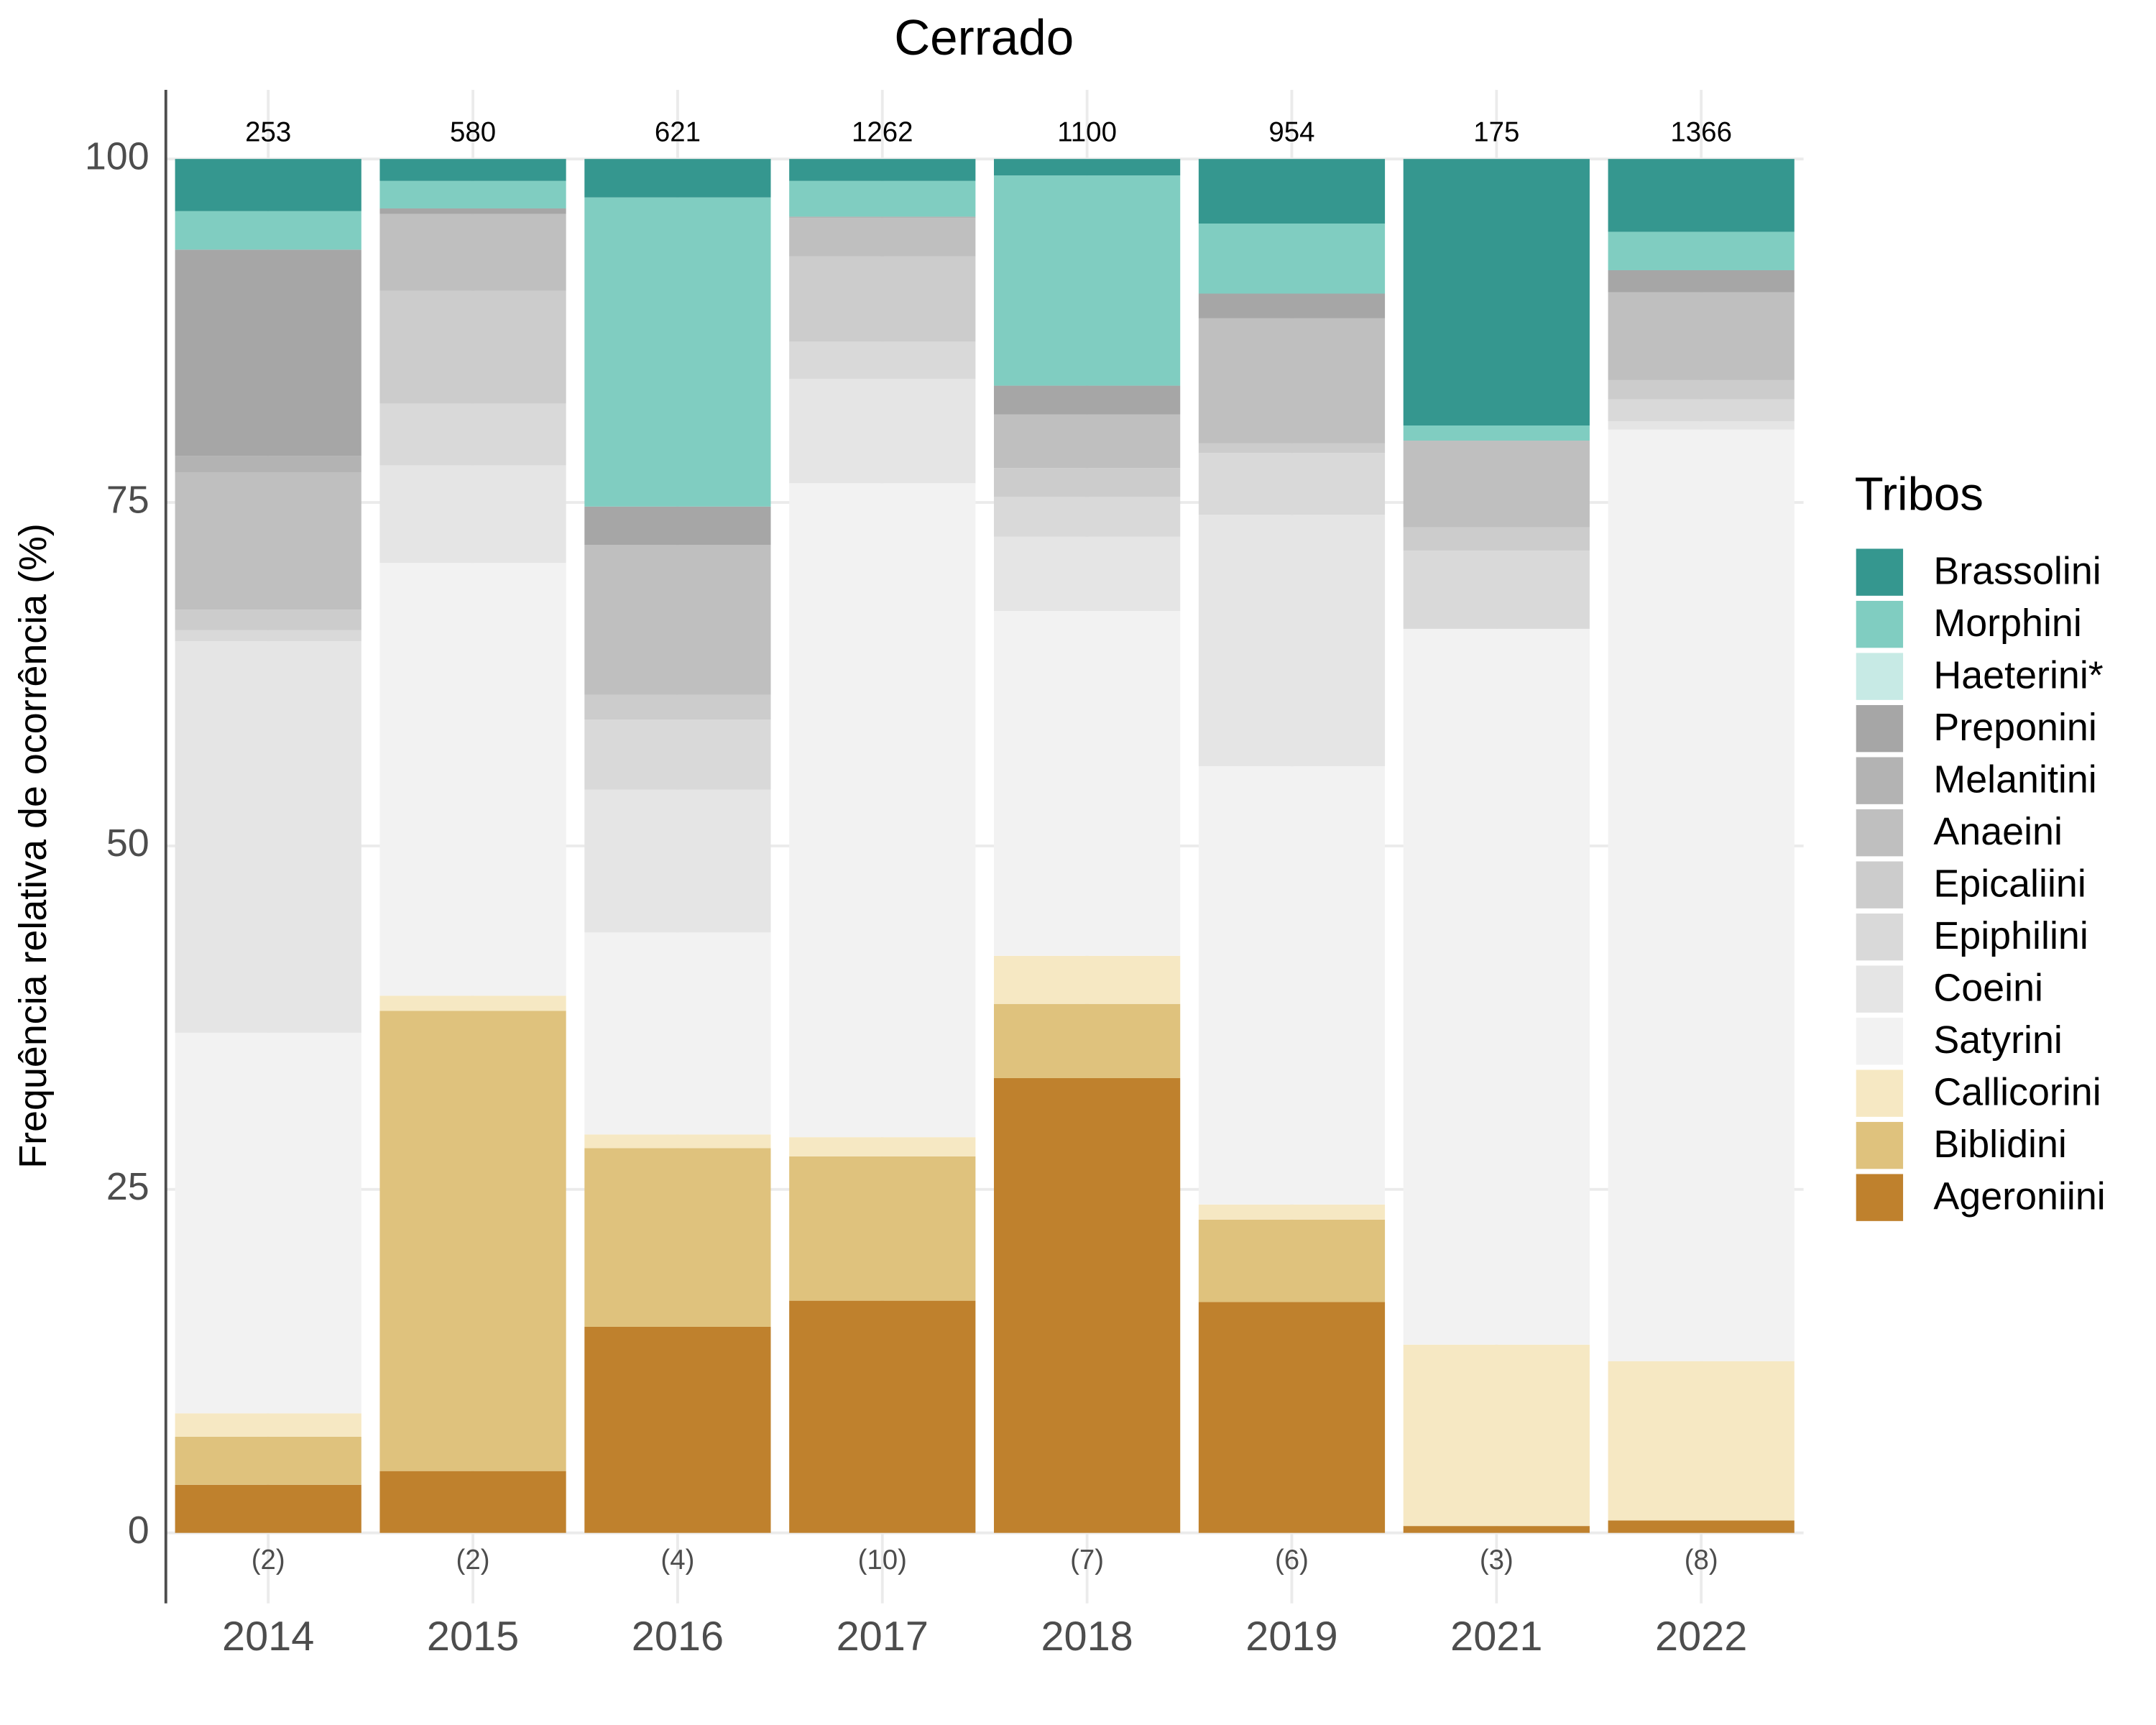 This screenshot has width=2156, height=1725. What do you see at coordinates (128, 1186) in the screenshot?
I see `y-tick-label: 25` at bounding box center [128, 1186].